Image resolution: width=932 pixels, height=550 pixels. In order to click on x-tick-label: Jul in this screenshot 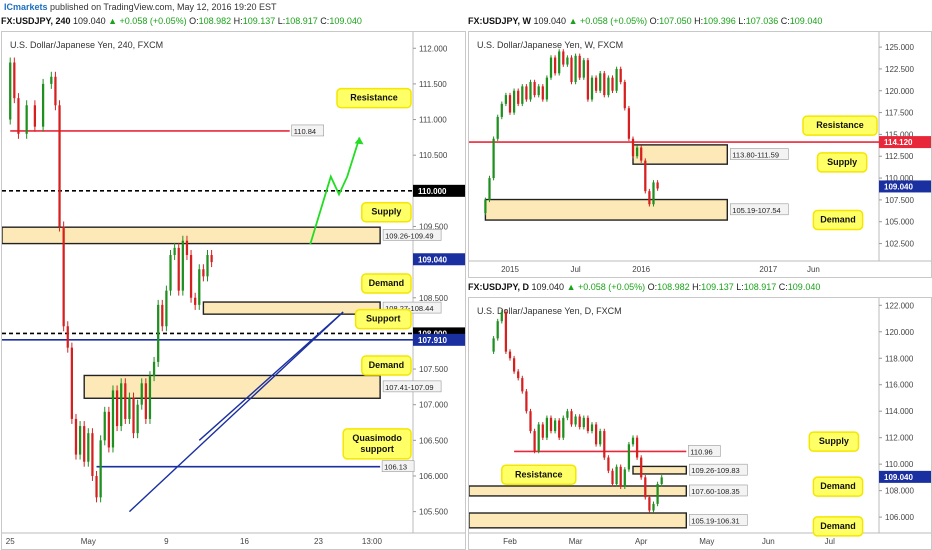, I will do `click(830, 541)`.